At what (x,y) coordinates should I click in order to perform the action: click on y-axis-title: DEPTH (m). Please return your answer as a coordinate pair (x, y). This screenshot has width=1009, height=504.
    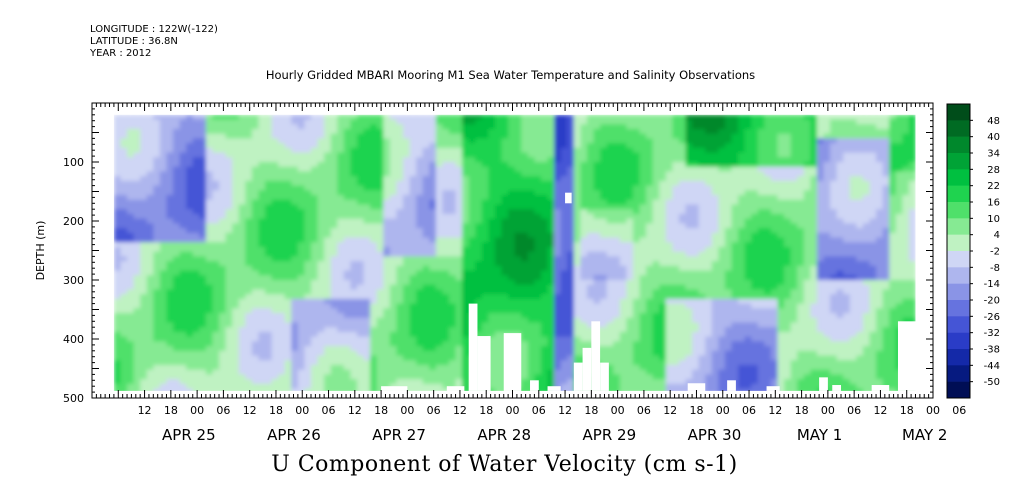
    Looking at the image, I should click on (40, 251).